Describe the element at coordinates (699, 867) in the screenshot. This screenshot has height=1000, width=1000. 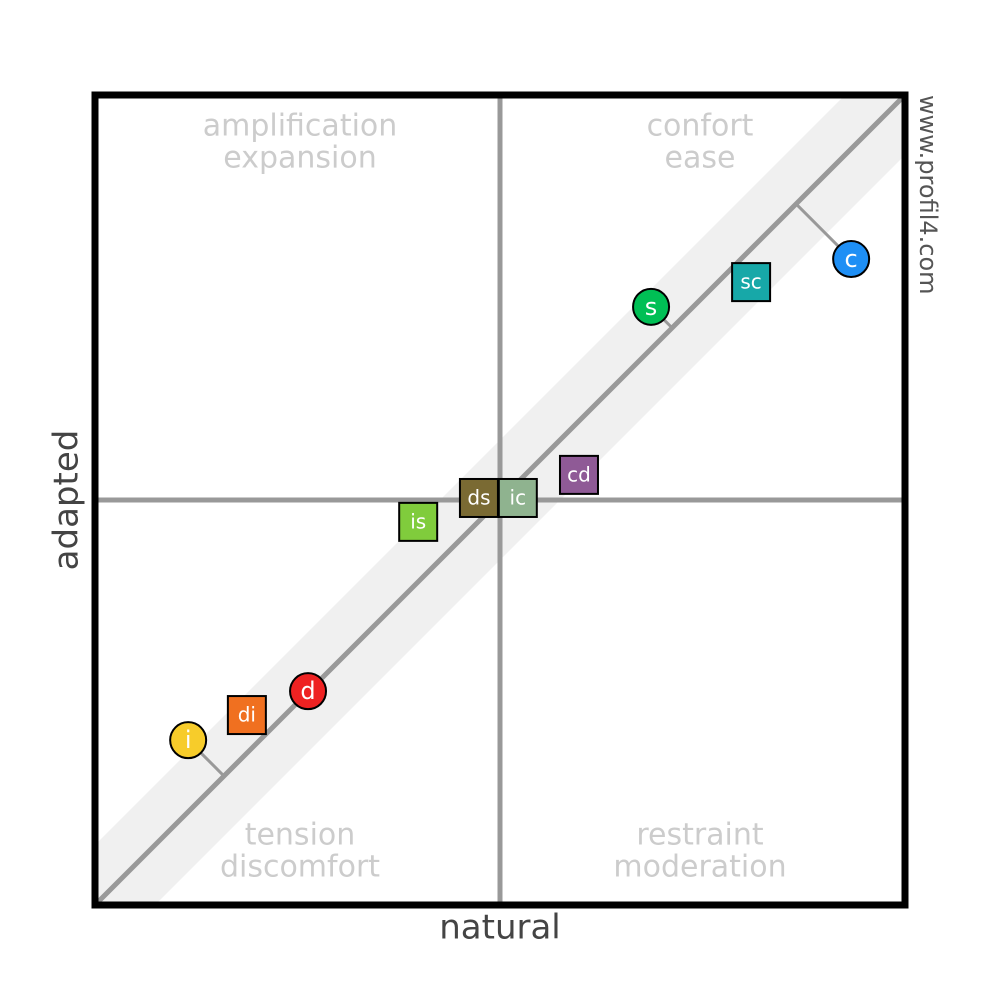
I see `quadrant-label: moderation` at that location.